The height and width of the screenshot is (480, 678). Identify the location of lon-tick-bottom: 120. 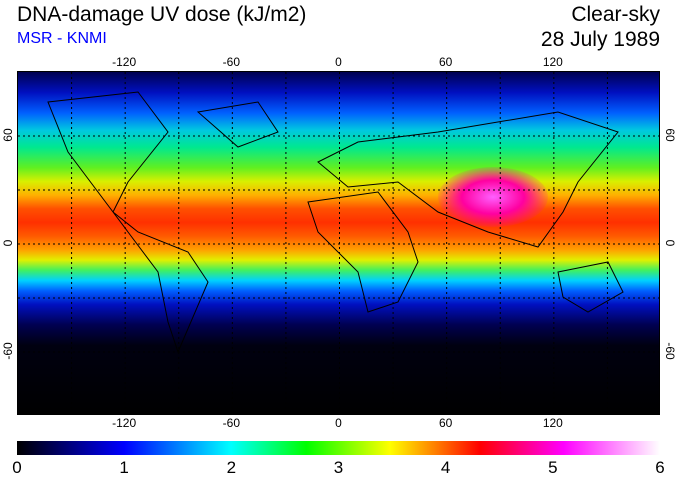
(552, 423).